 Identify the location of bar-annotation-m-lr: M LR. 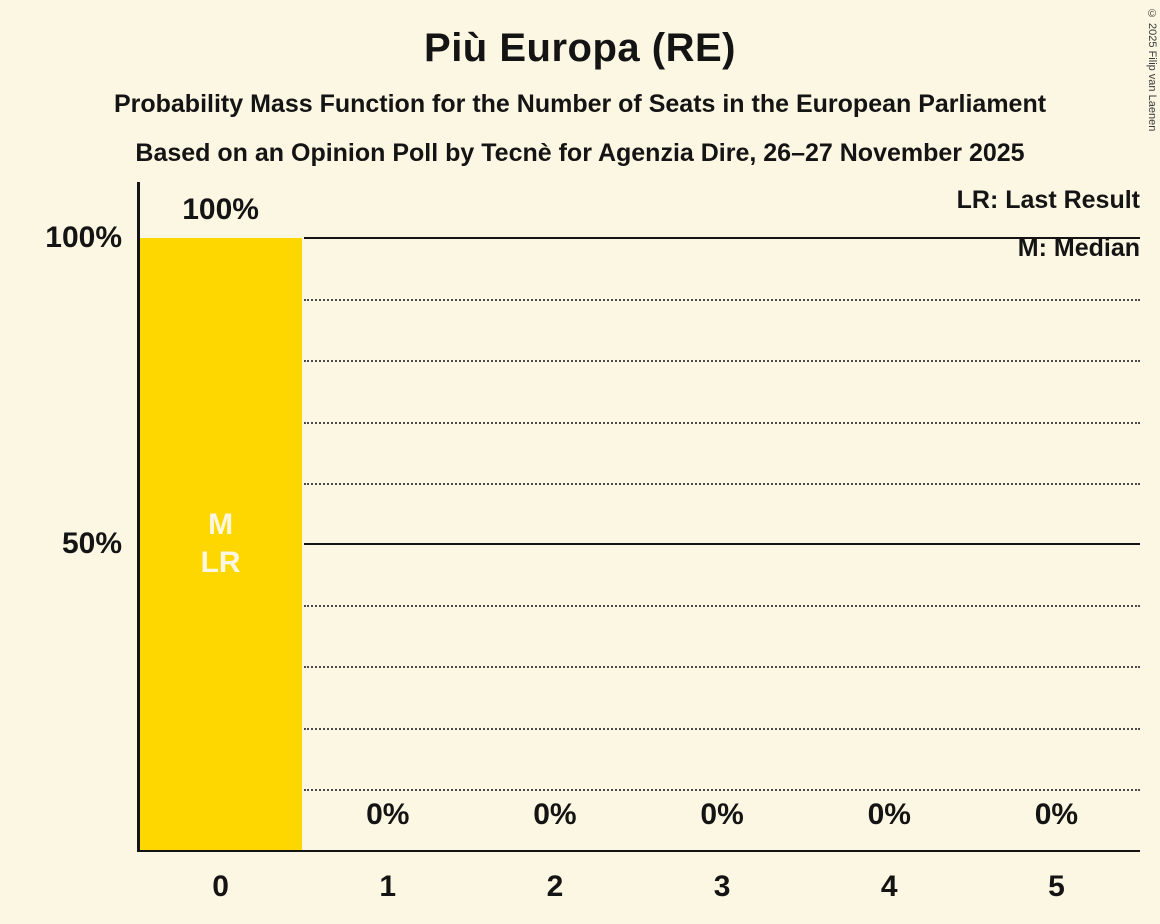
(221, 544).